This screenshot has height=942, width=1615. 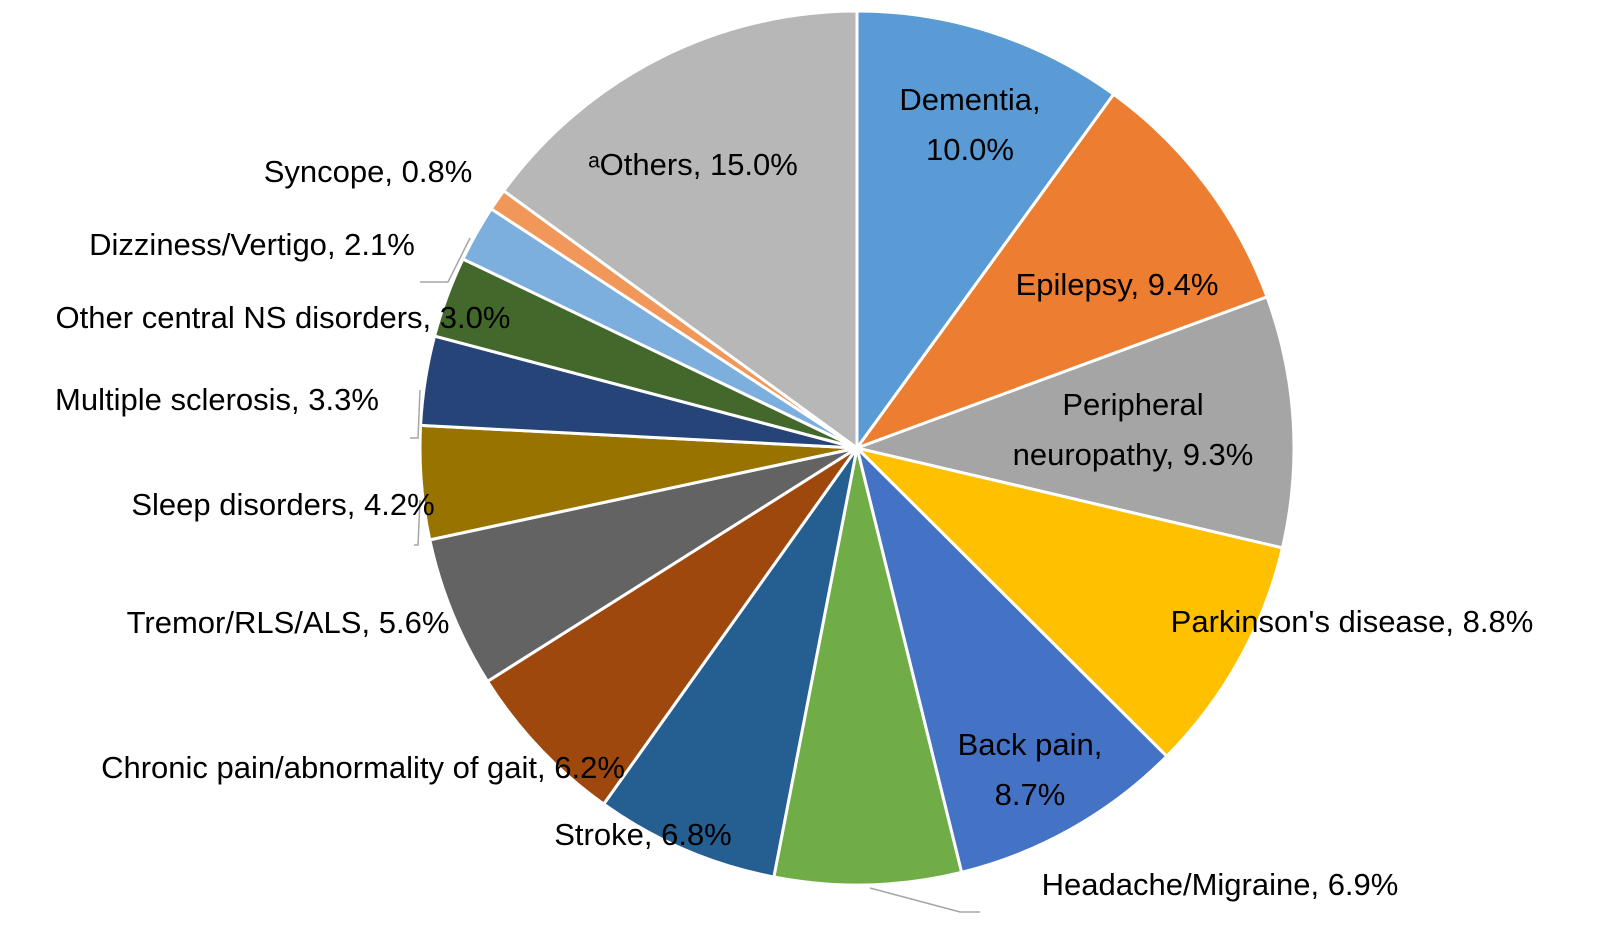 What do you see at coordinates (969, 125) in the screenshot?
I see `data-label: Dementia, 10.0%` at bounding box center [969, 125].